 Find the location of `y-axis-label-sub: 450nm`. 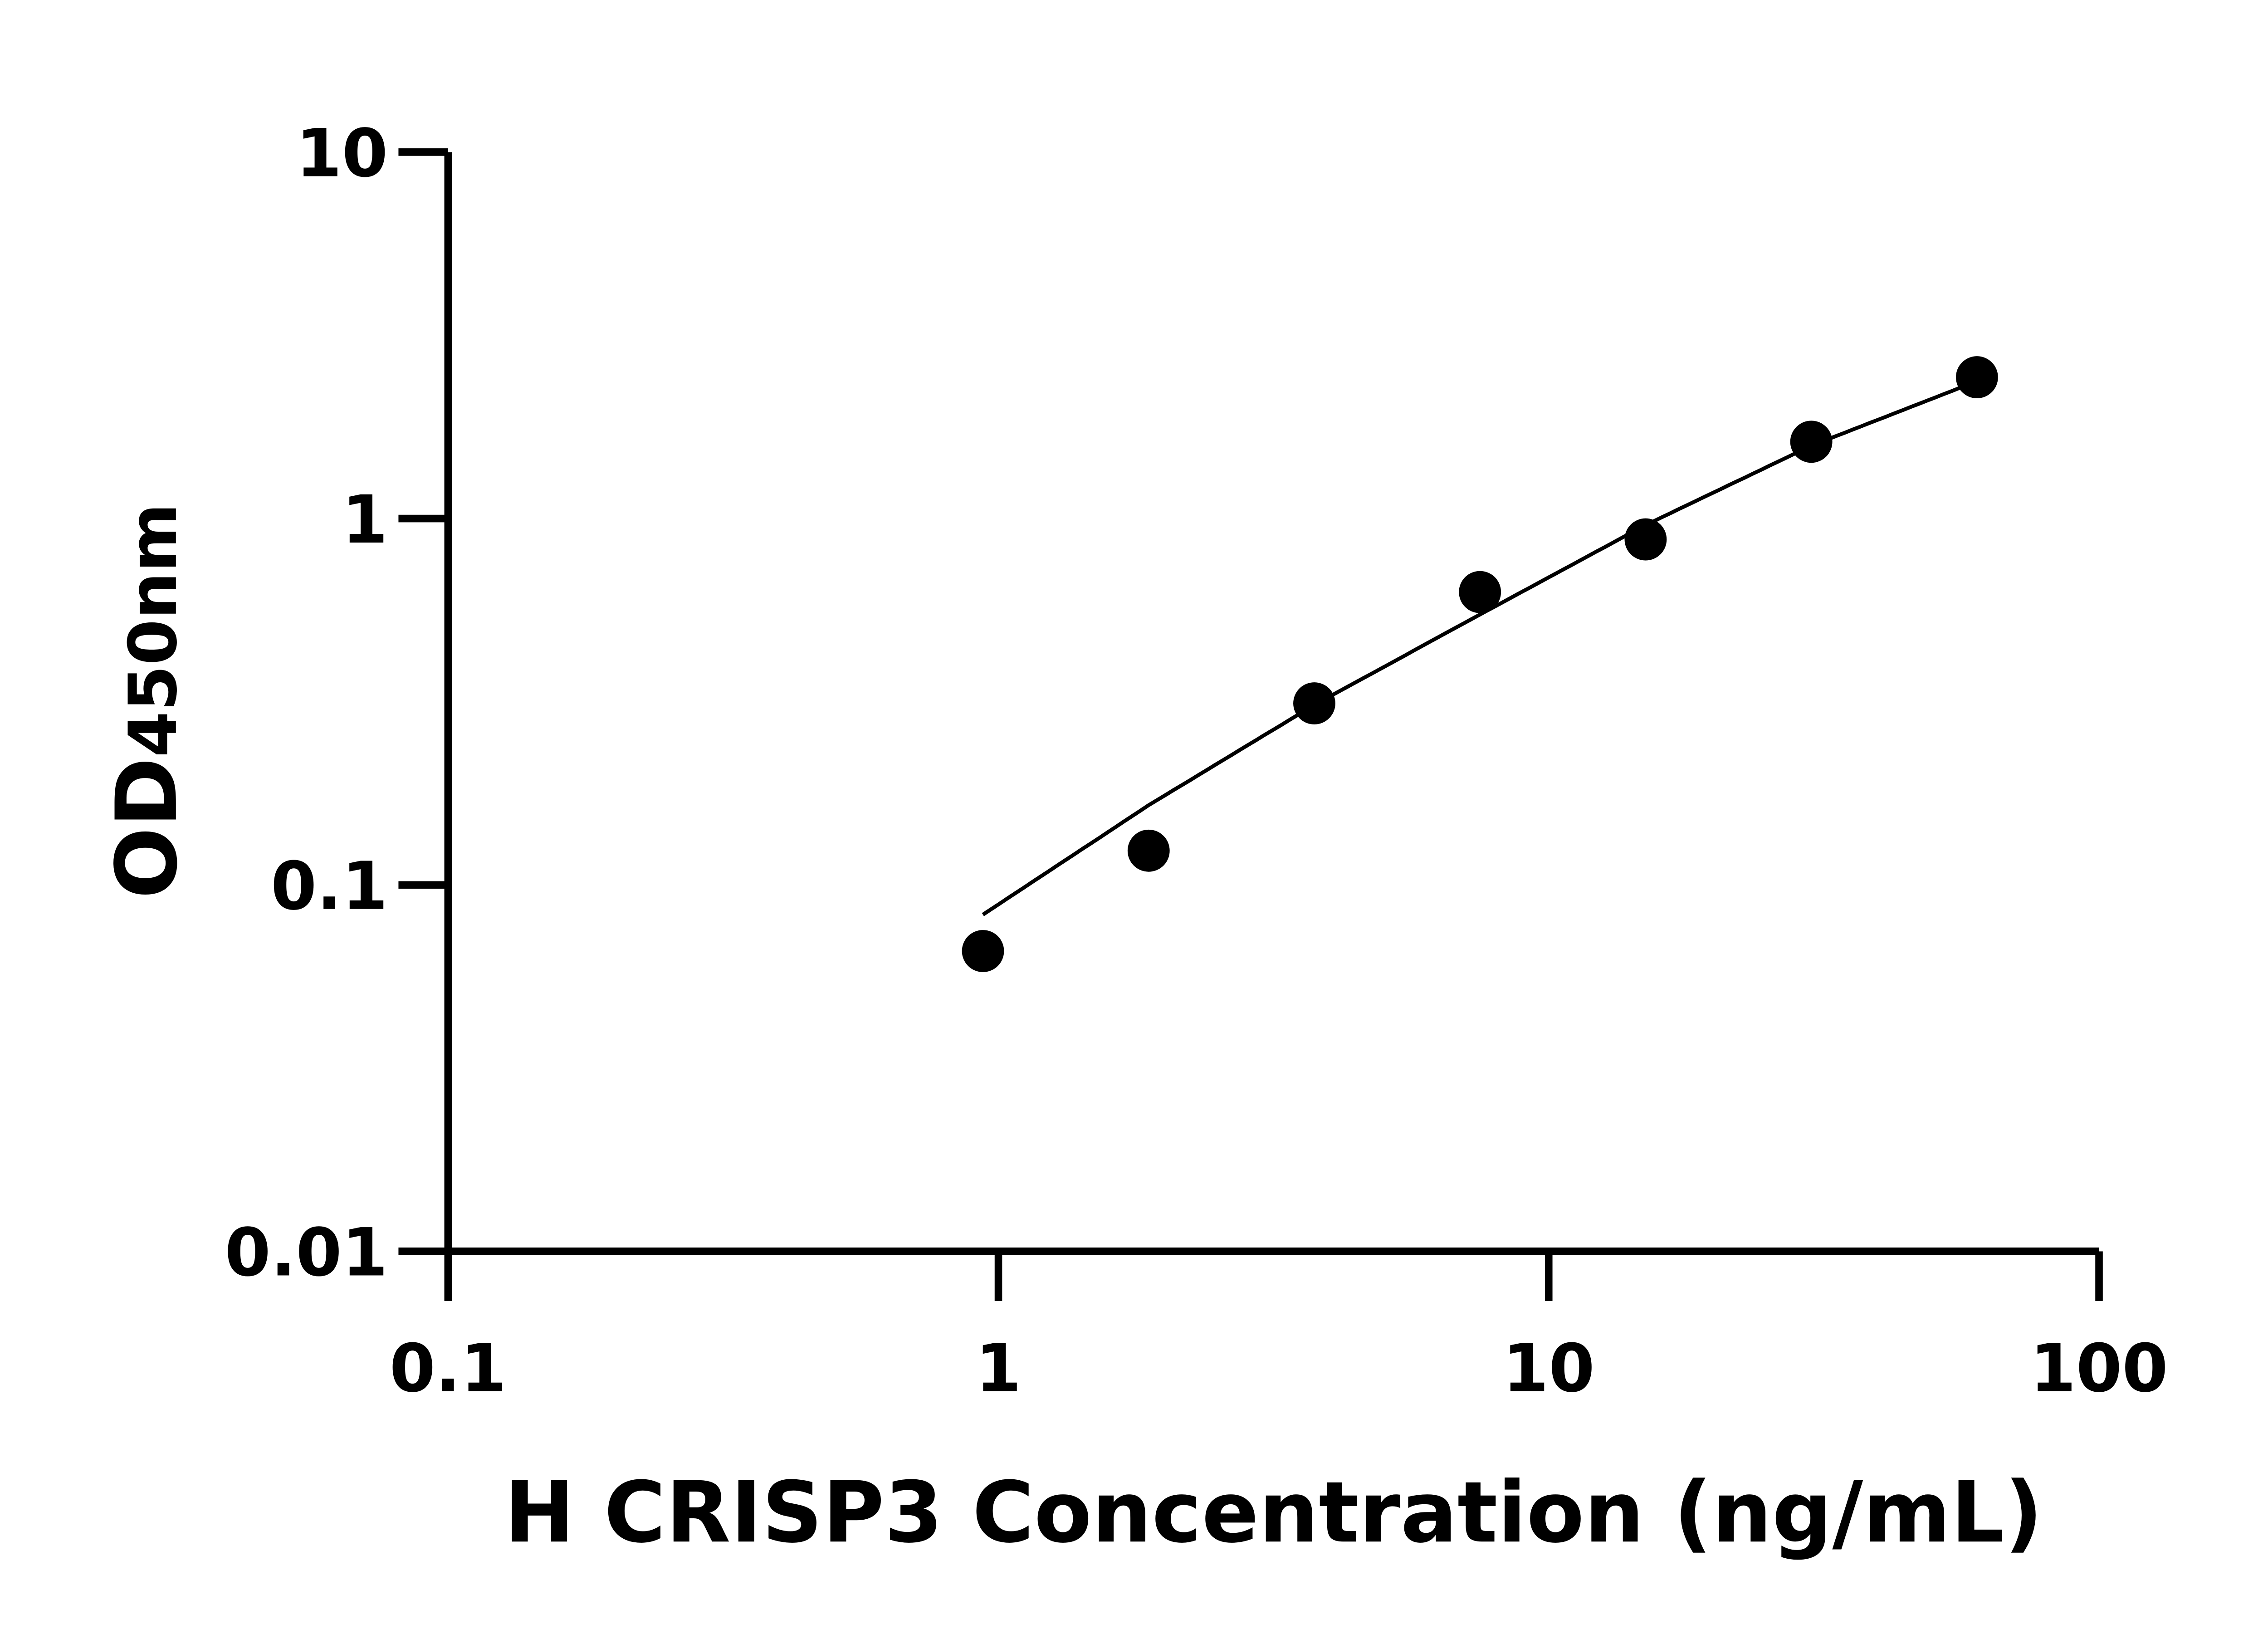

y-axis-label-sub: 450nm is located at coordinates (154, 630).